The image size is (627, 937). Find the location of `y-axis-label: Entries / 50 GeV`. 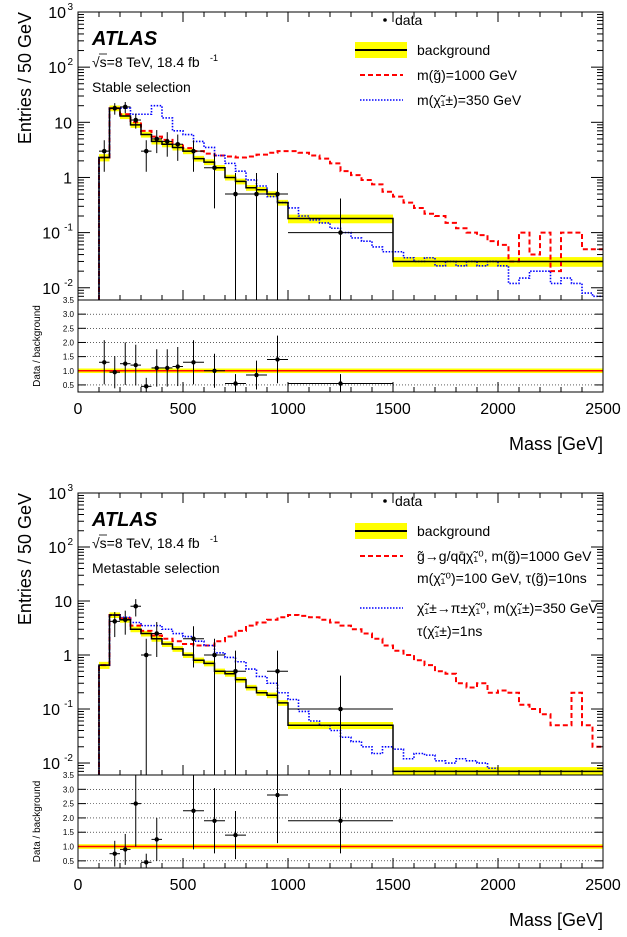

y-axis-label: Entries / 50 GeV is located at coordinates (25, 559).